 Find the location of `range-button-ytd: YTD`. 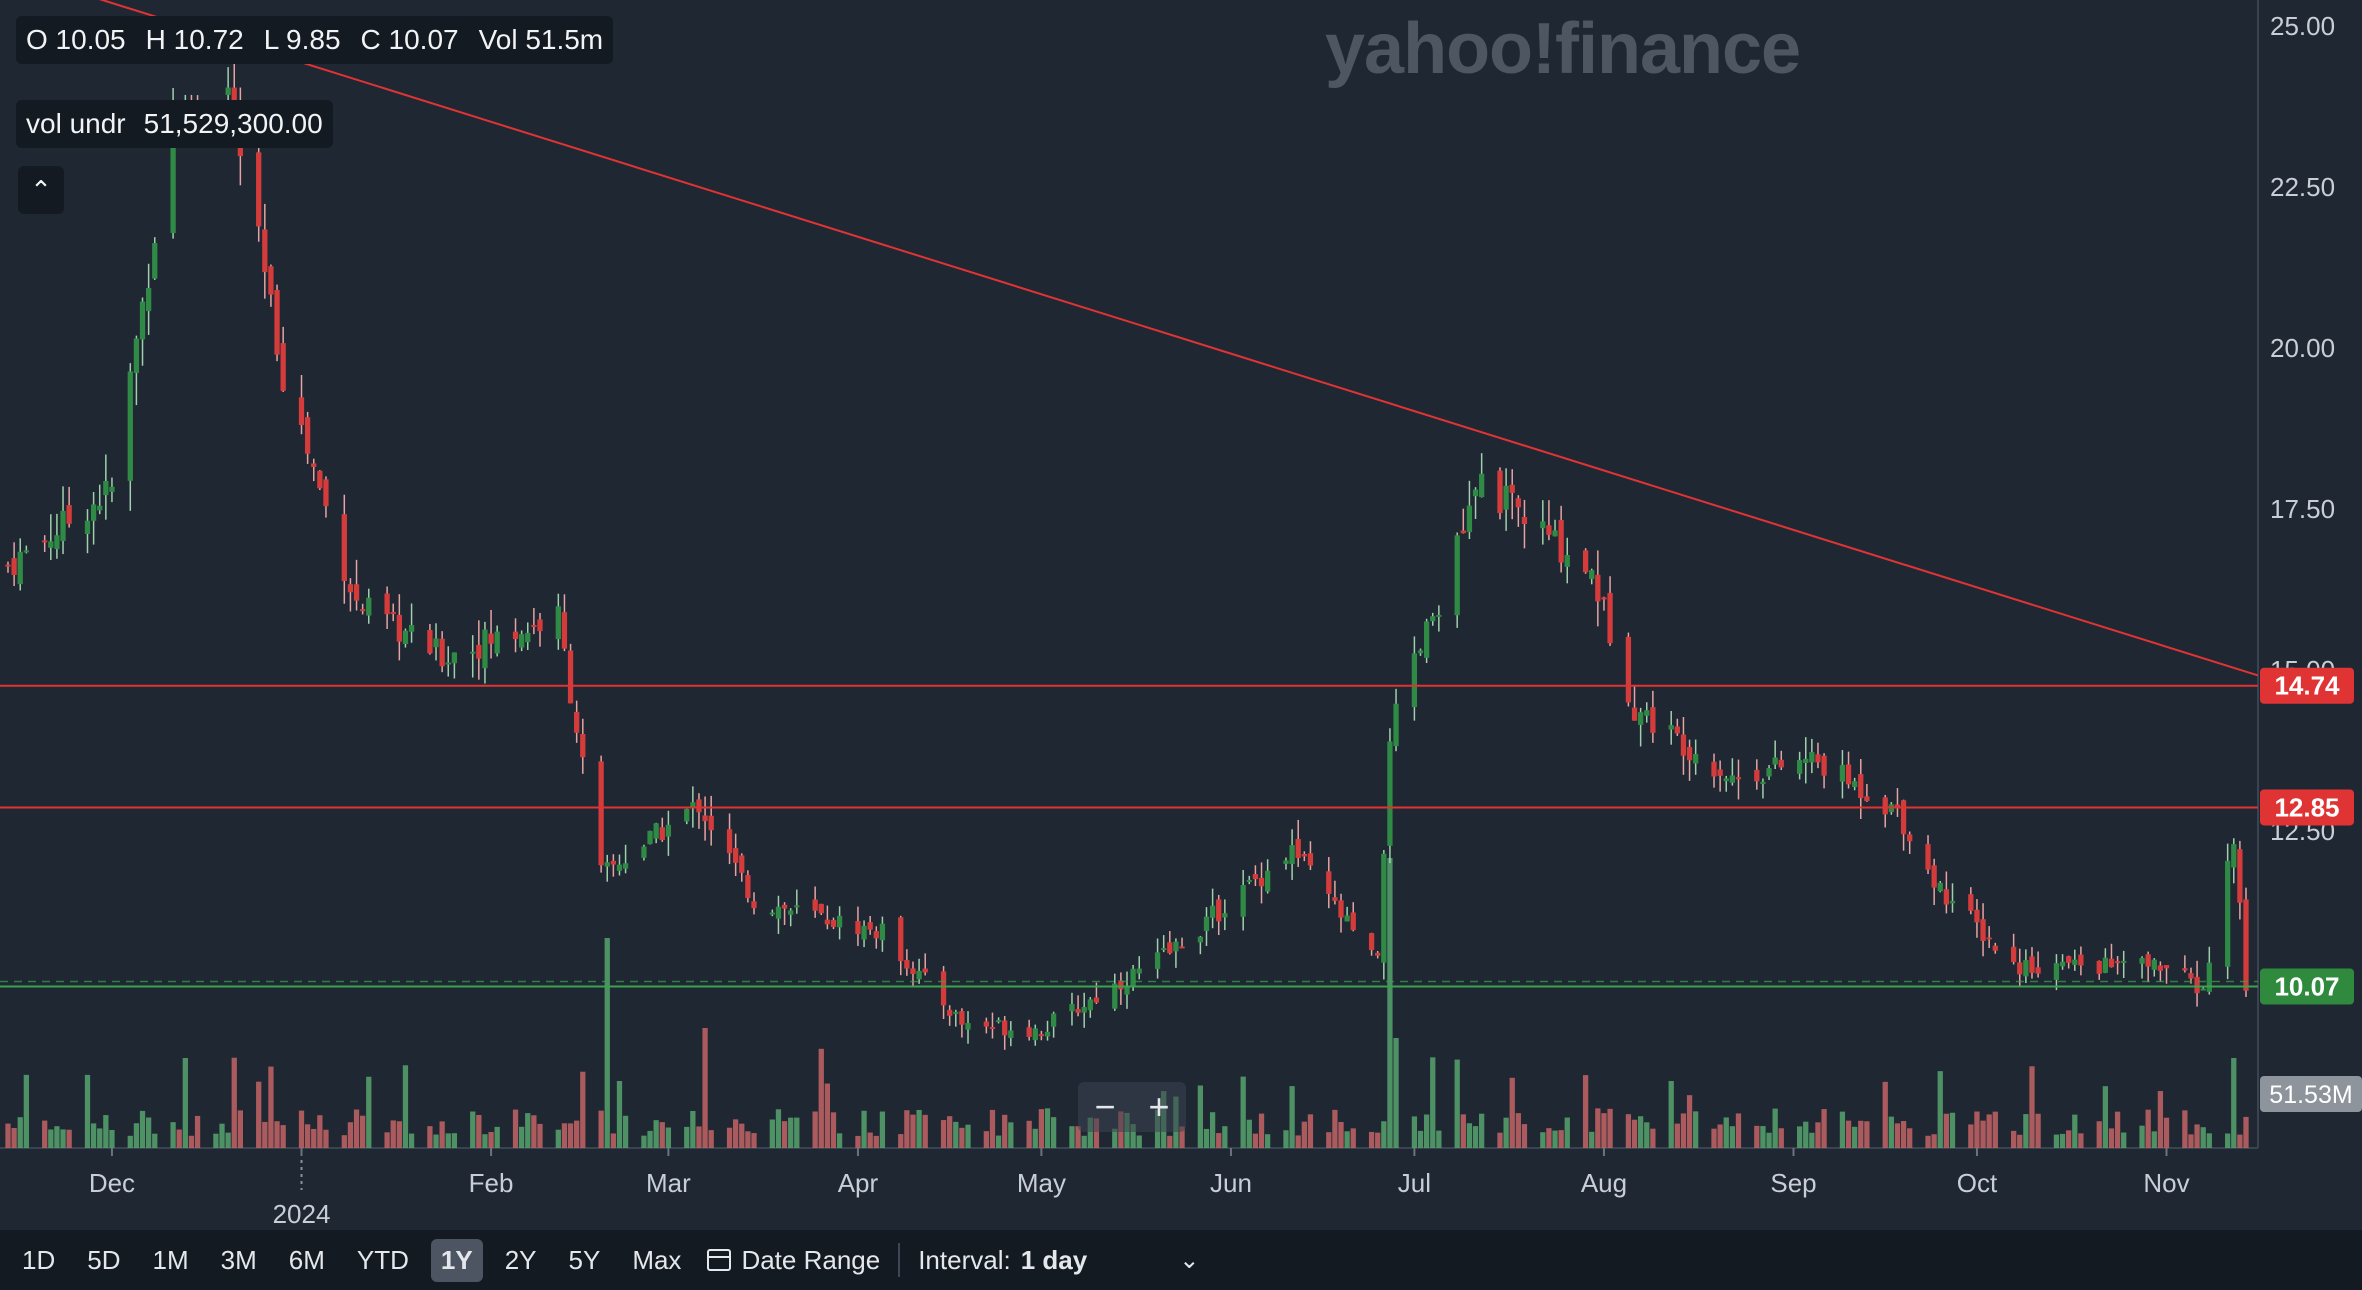

range-button-ytd: YTD is located at coordinates (382, 1259).